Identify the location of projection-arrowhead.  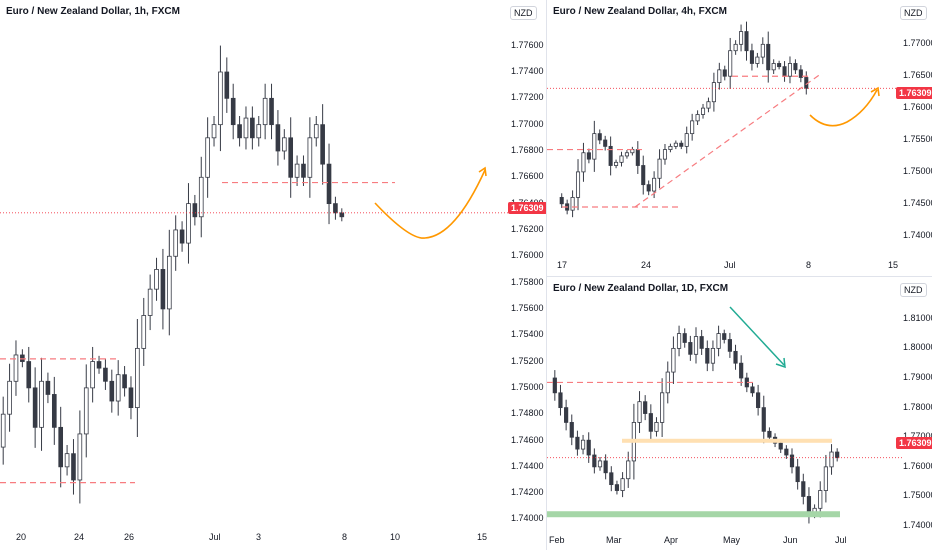
(482, 171).